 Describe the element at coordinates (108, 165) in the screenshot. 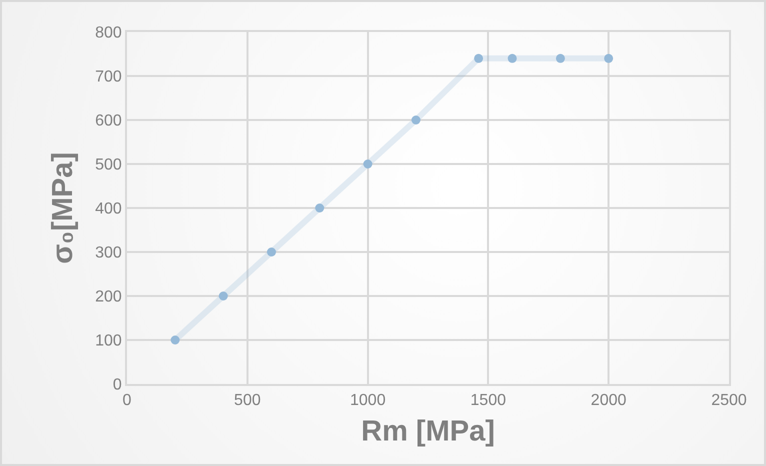

I see `y-tick-label: 500` at that location.